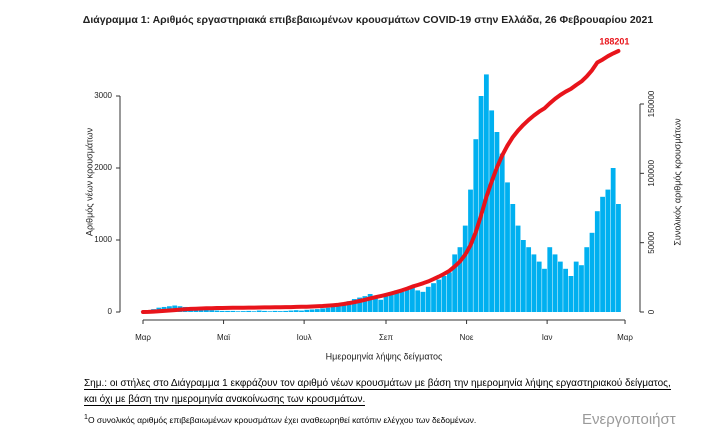  I want to click on watermark: Ενεργοποιήστ, so click(629, 419).